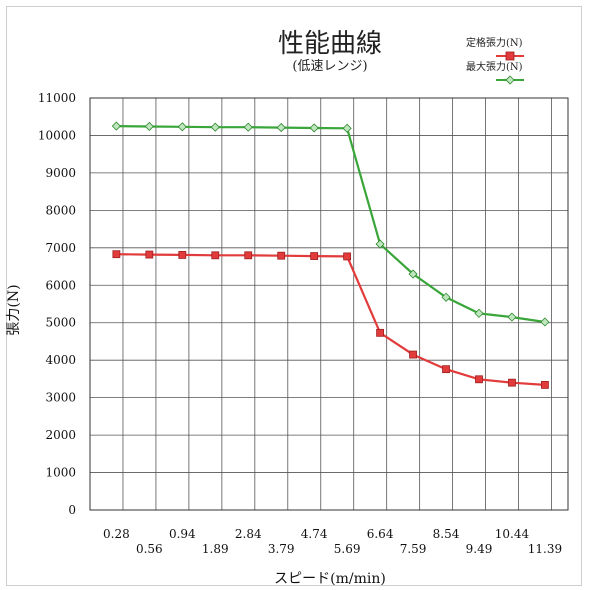  Describe the element at coordinates (215, 549) in the screenshot. I see `x-tick-label: 1.89` at that location.